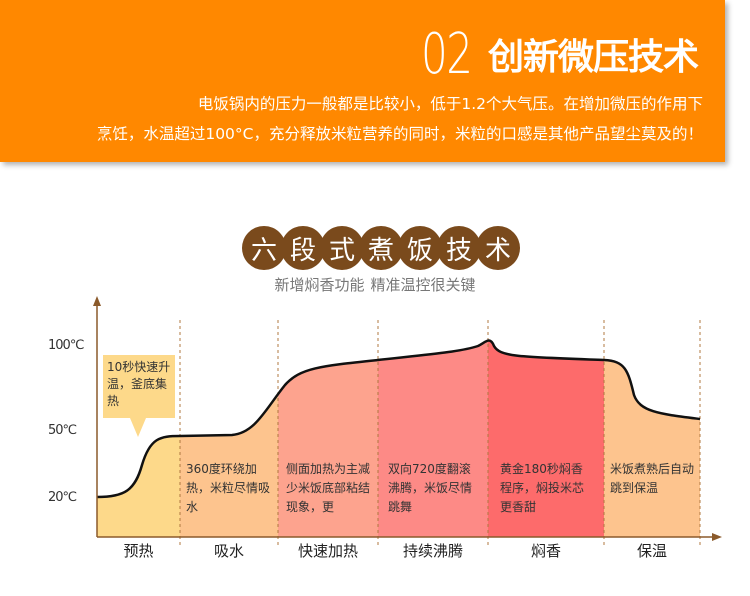 The width and height of the screenshot is (750, 596). I want to click on y-tick-50: 50℃, so click(62, 430).